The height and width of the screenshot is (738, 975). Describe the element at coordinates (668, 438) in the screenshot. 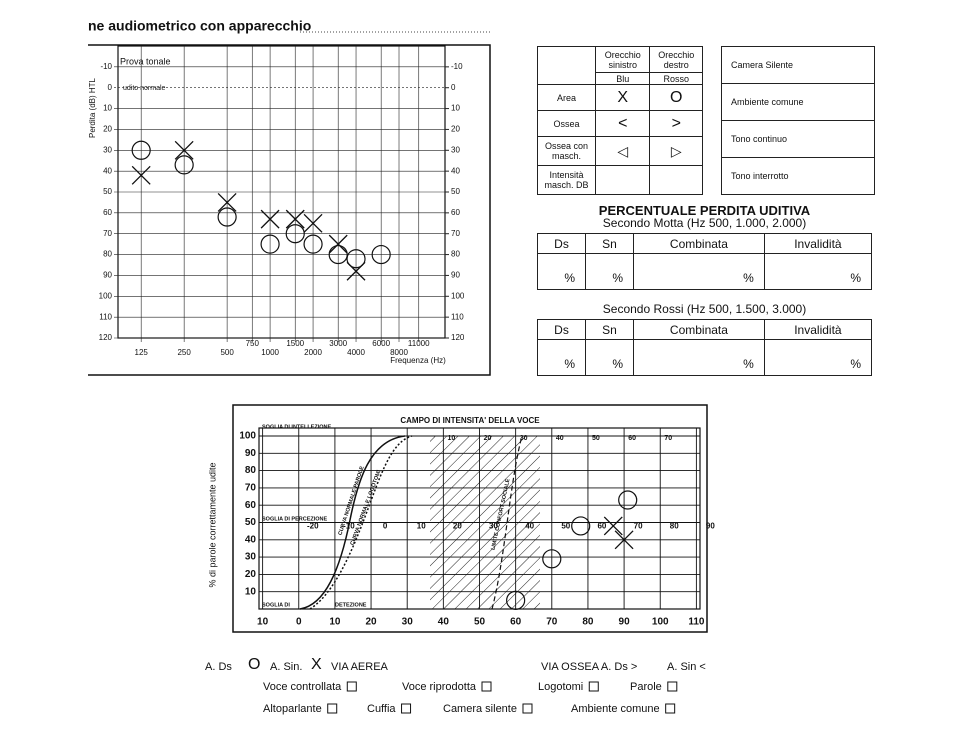

I see `top-tick-label: 70` at that location.